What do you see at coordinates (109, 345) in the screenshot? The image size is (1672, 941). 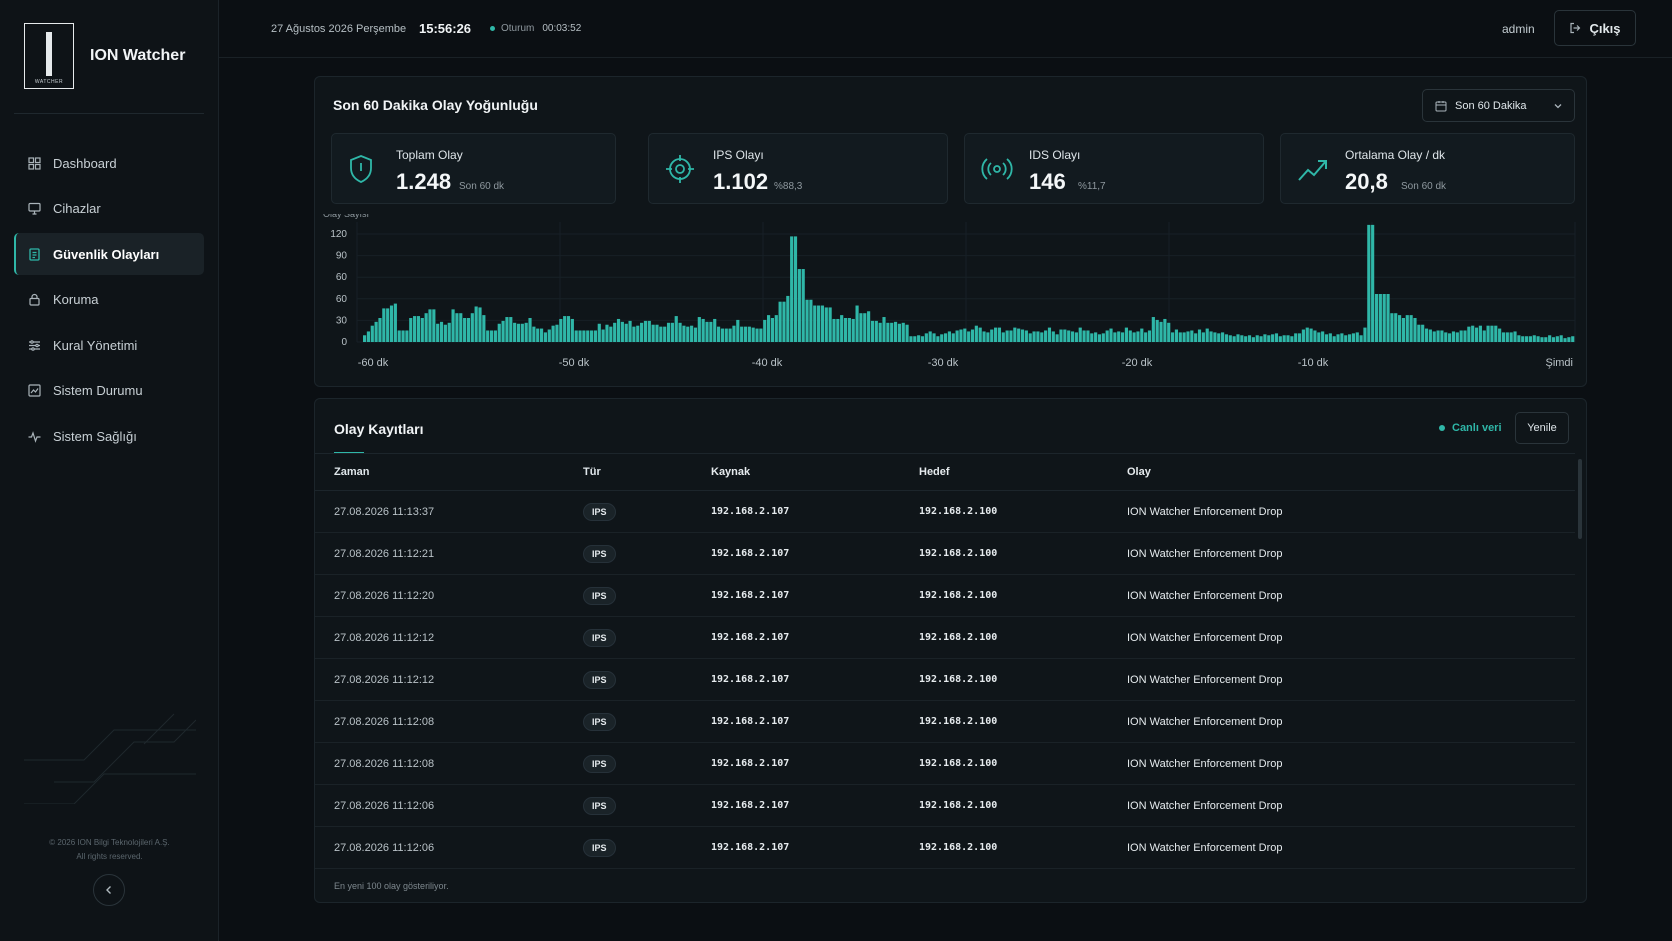 I see `sidebar-item-rule-management: Kural Yönetimi` at bounding box center [109, 345].